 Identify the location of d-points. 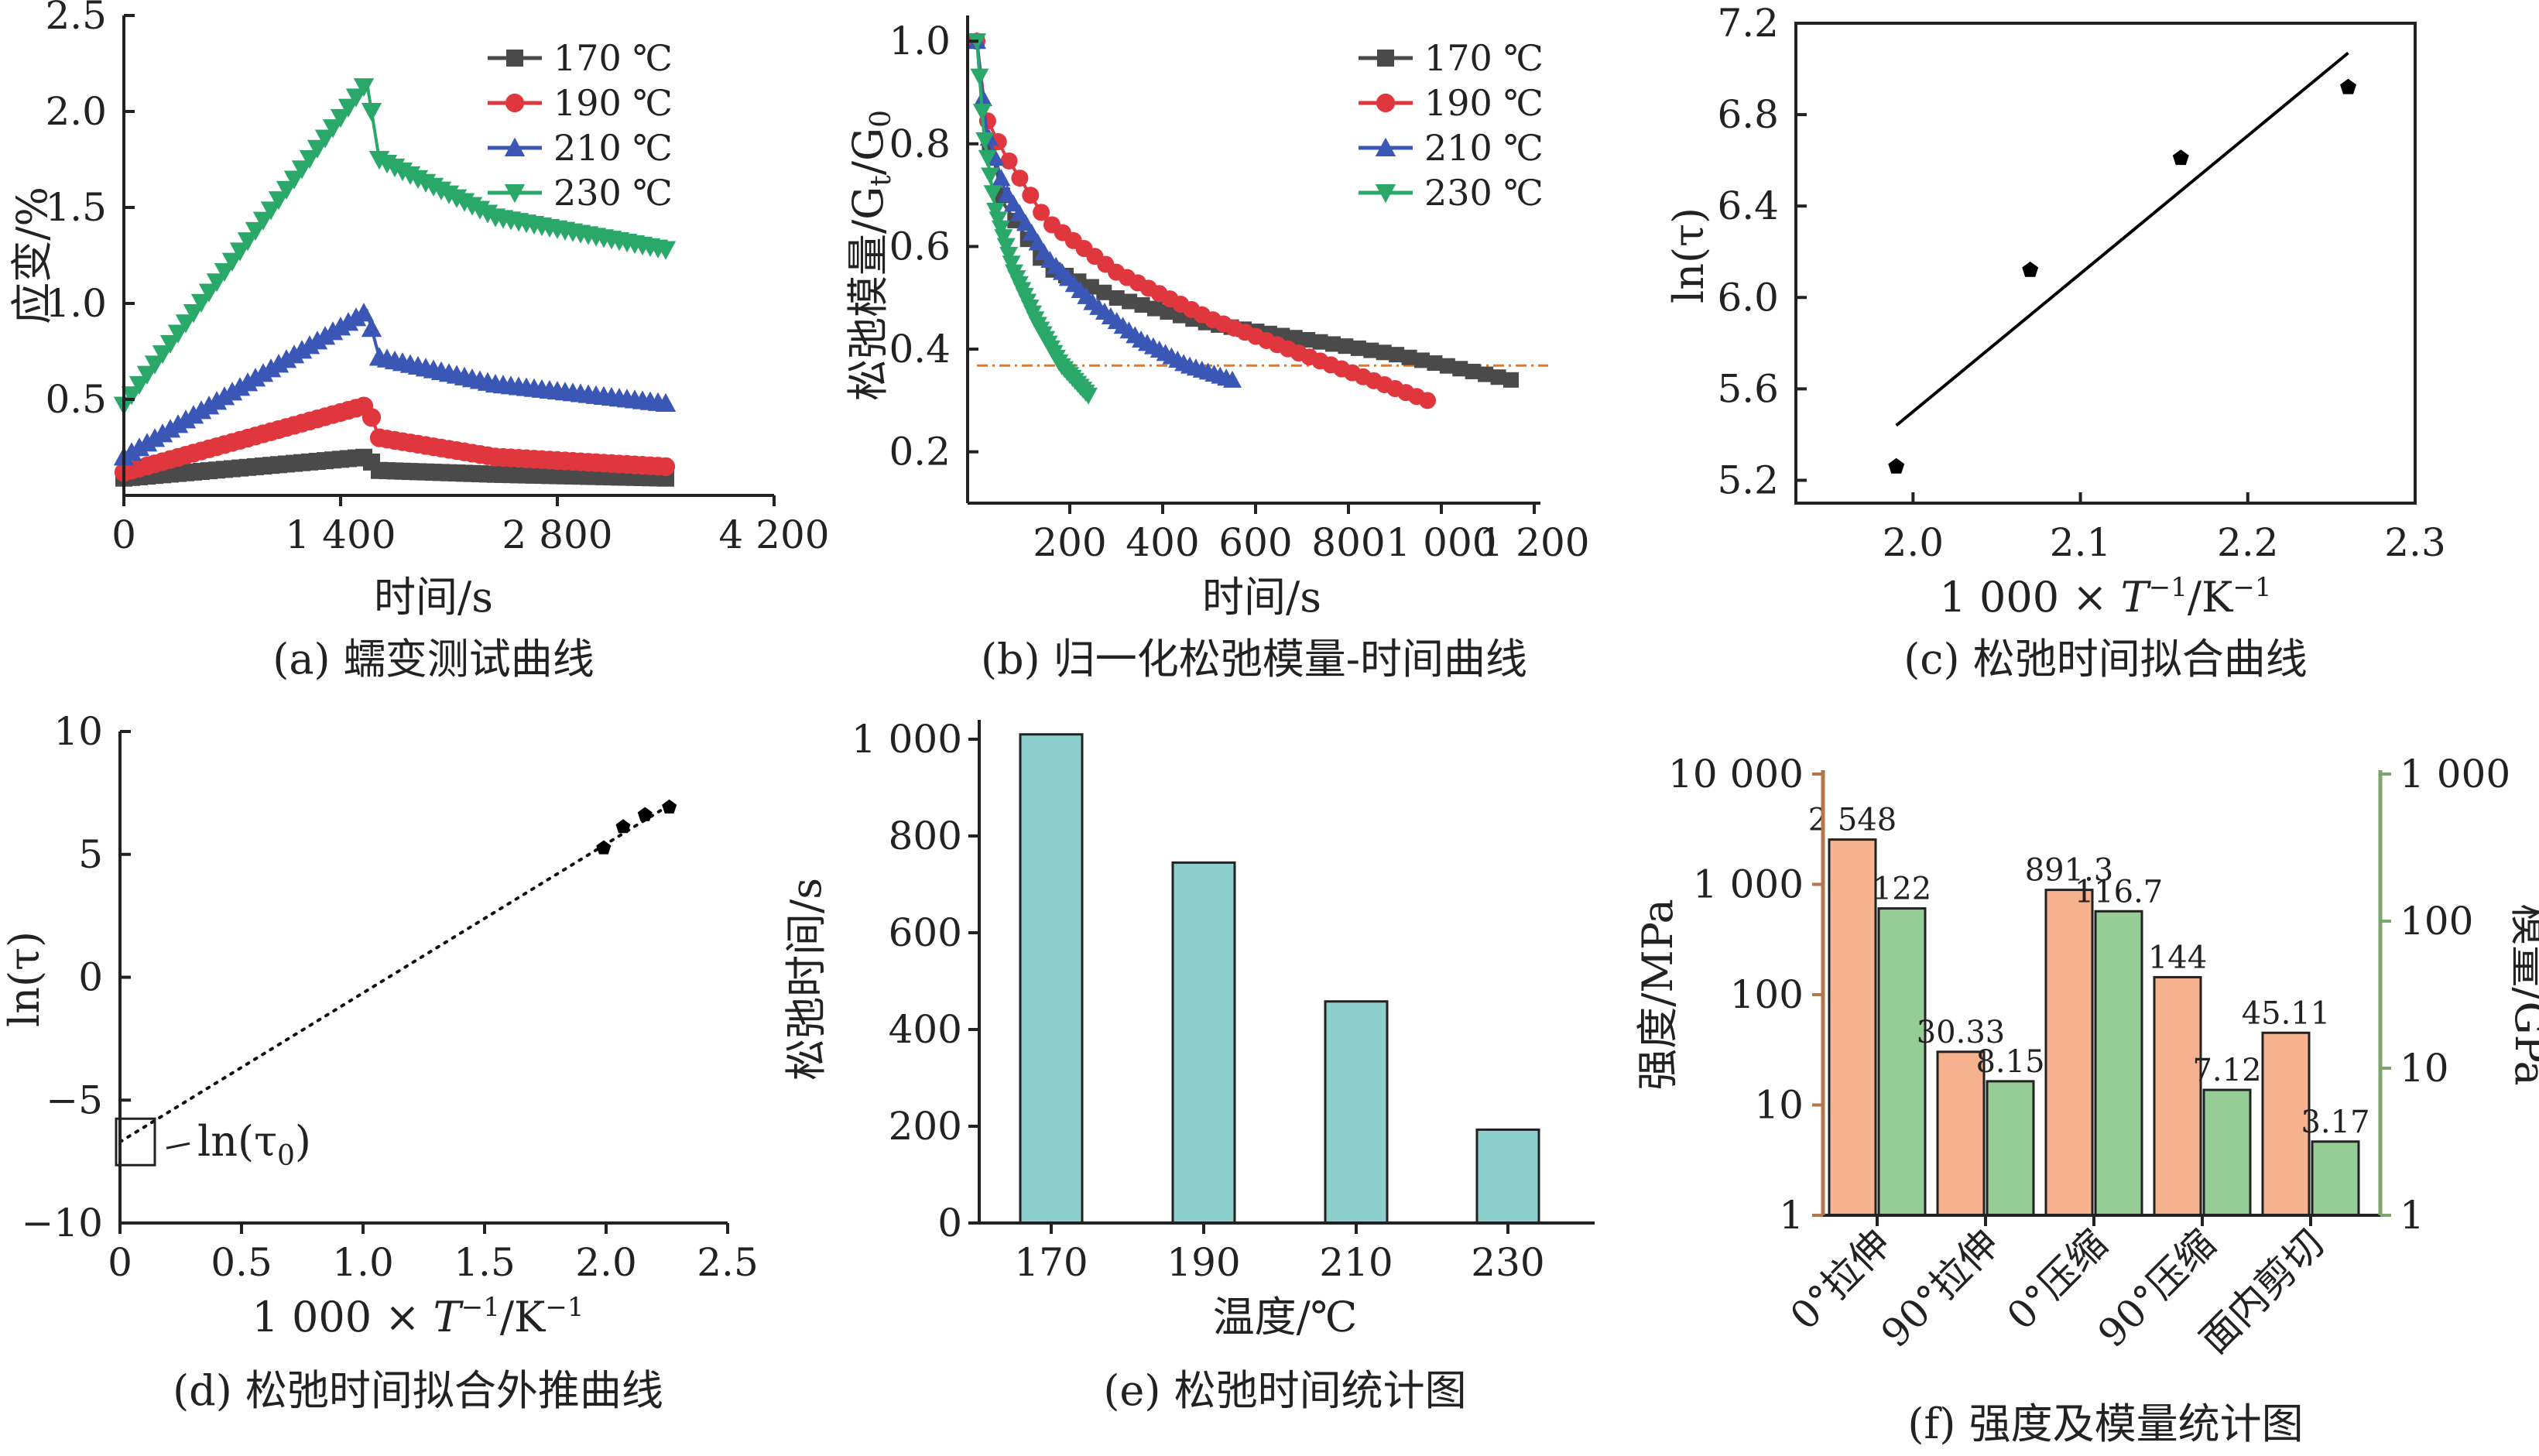
(636, 827).